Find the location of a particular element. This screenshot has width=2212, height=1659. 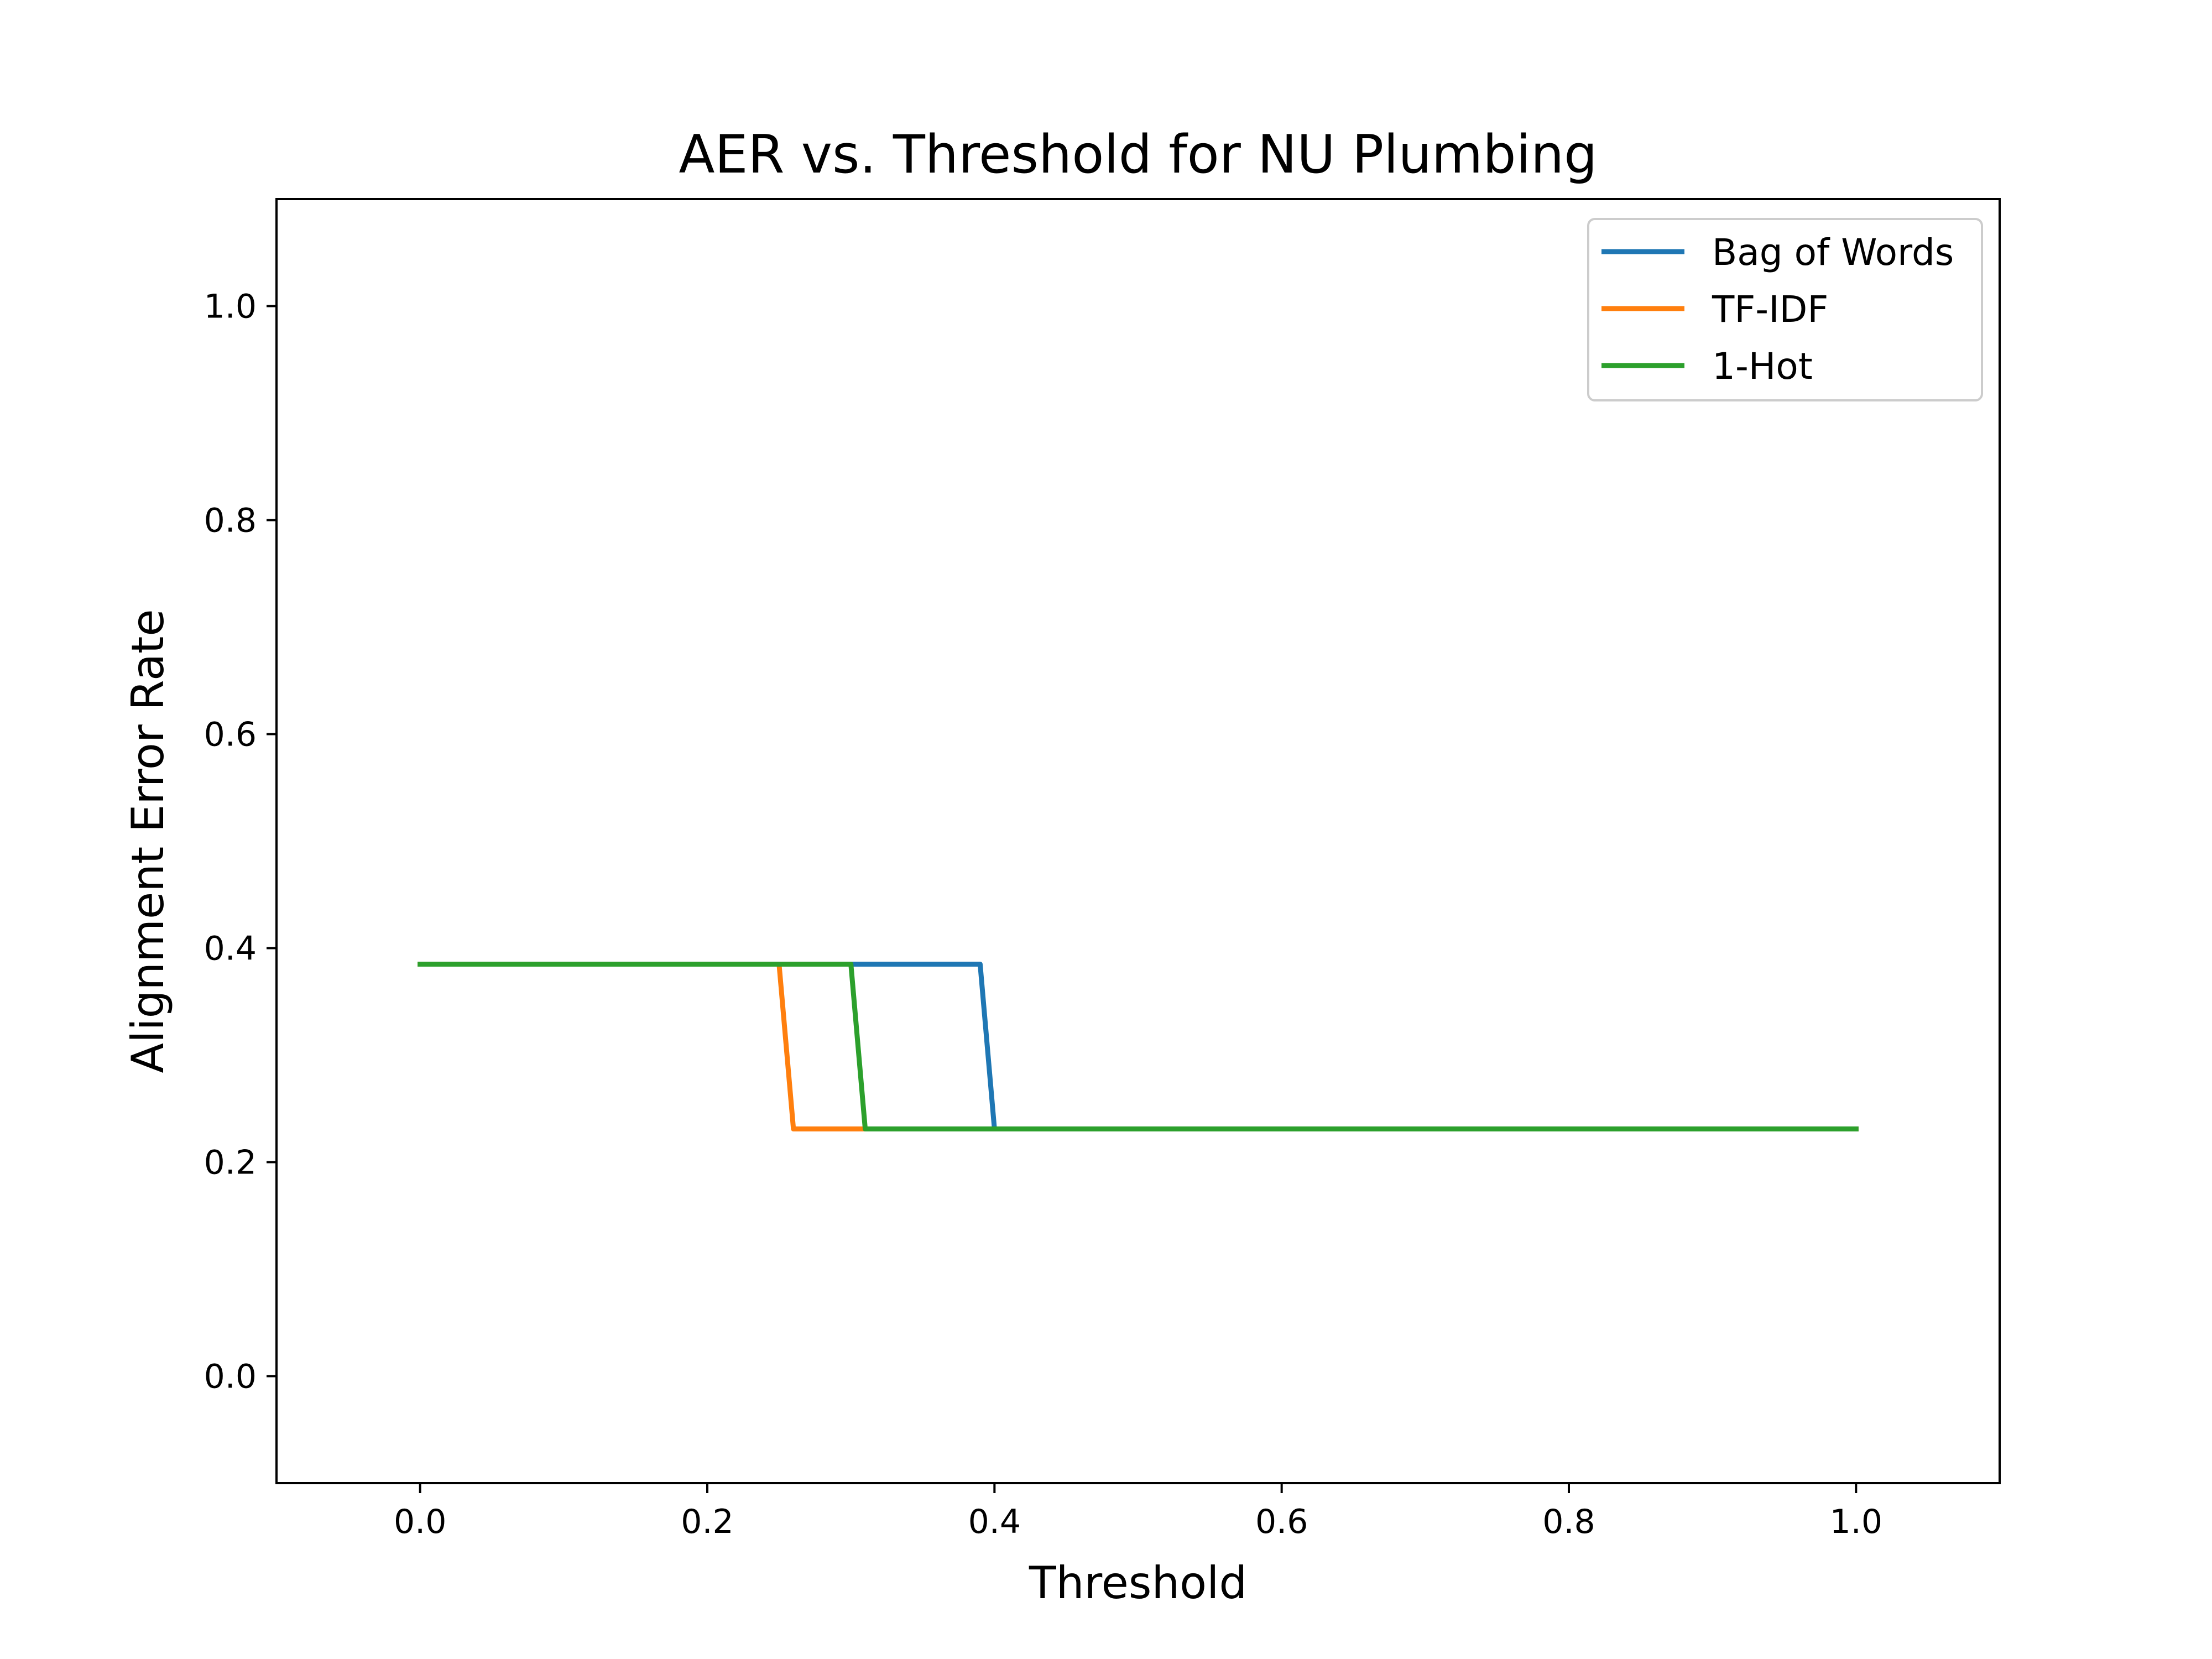

legend-label: 1-Hot is located at coordinates (1763, 367).